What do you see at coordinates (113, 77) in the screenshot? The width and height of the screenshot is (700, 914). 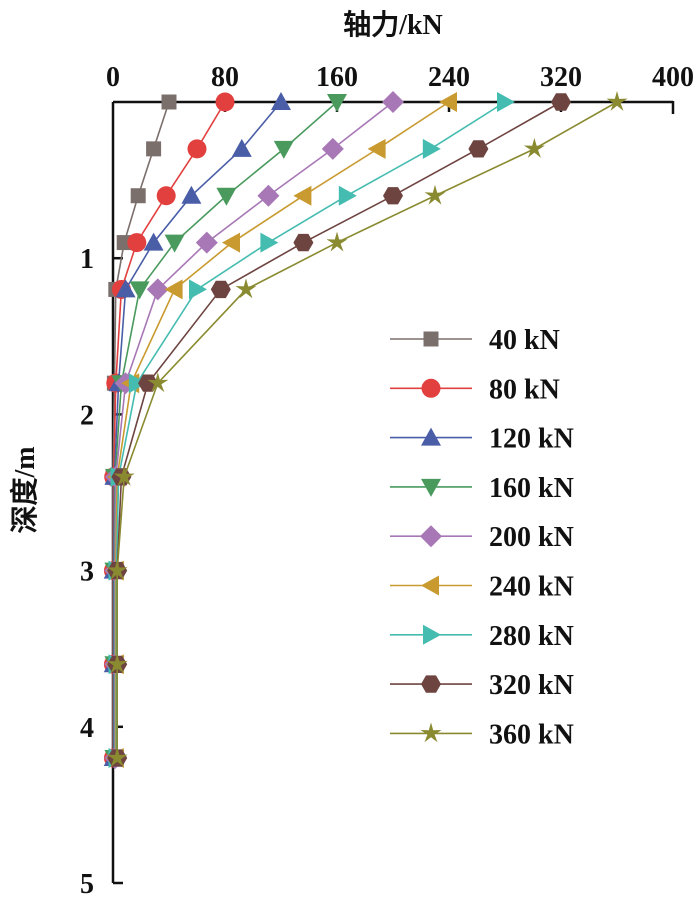 I see `x-tick-label: 0` at bounding box center [113, 77].